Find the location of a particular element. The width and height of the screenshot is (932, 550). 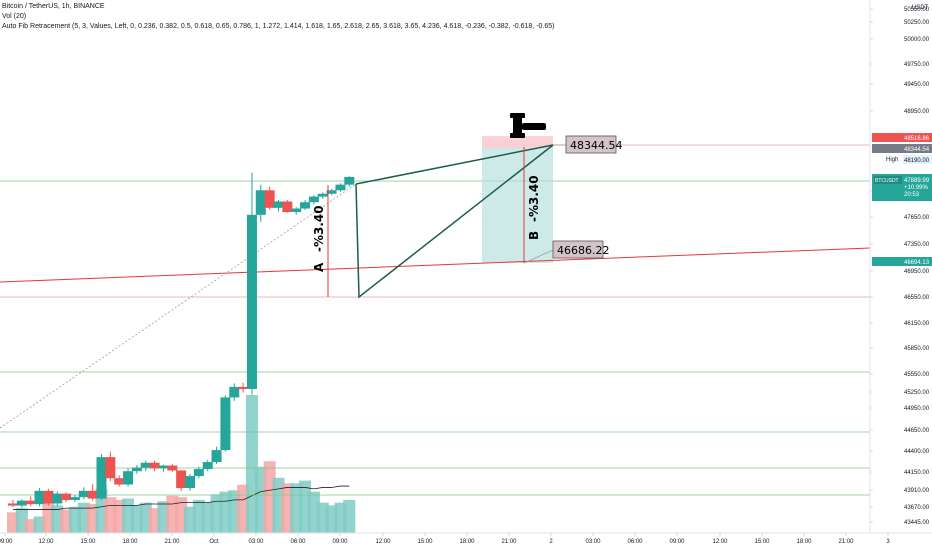

btc-symbol: BTCUSDT is located at coordinates (887, 181).